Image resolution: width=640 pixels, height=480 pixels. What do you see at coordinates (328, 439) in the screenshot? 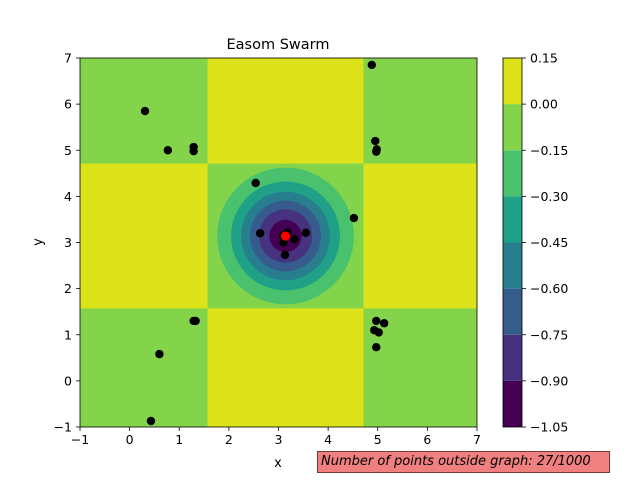
I see `x-tick-label: 4` at bounding box center [328, 439].